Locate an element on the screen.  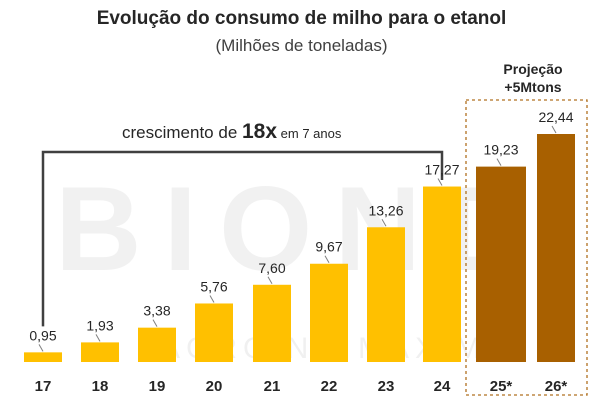
x-tick-label-18: 18 is located at coordinates (100, 386).